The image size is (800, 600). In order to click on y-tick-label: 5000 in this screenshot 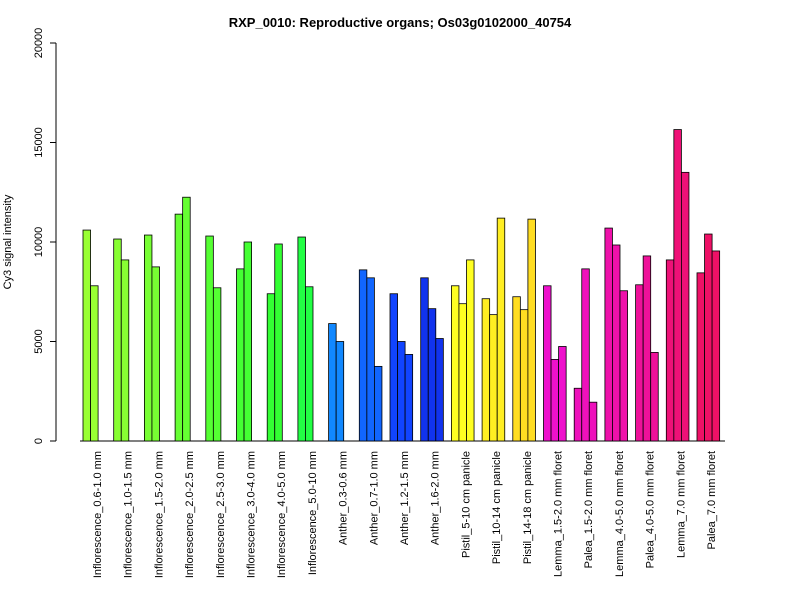, I will do `click(39, 341)`.